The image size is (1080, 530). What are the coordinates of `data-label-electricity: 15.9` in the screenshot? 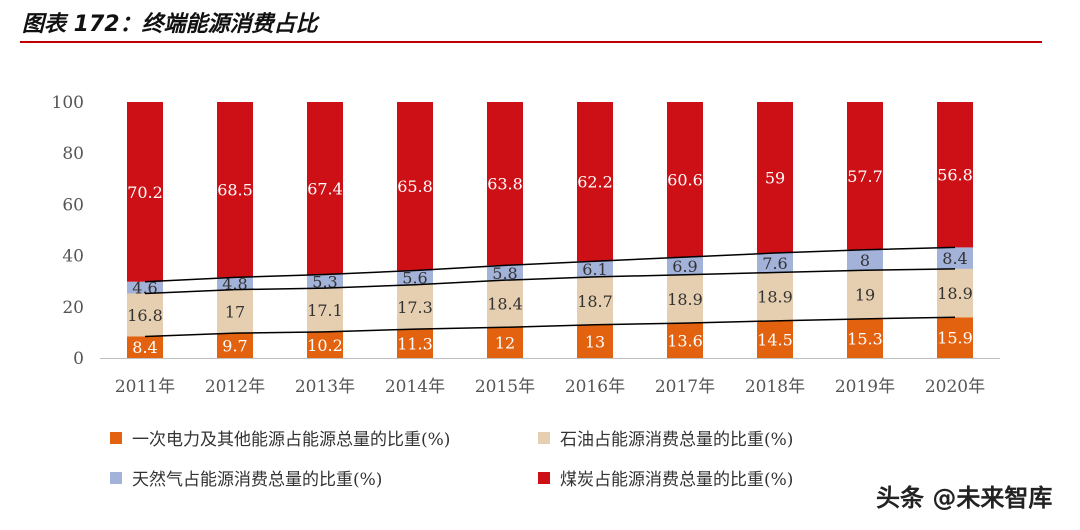 It's located at (955, 338).